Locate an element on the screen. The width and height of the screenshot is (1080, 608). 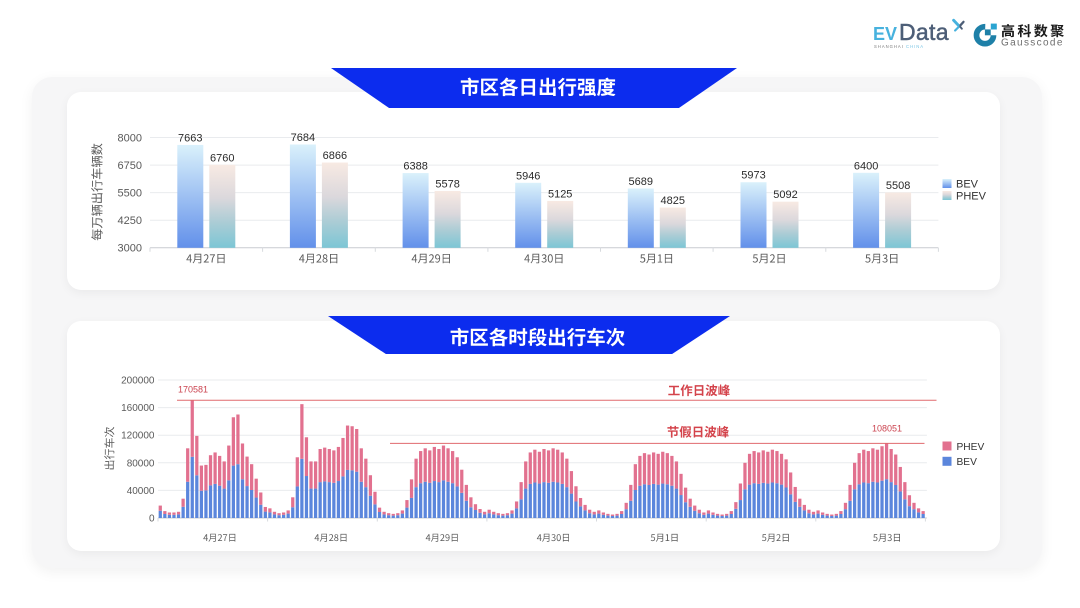
svg-text: 6760 is located at coordinates (222, 158).